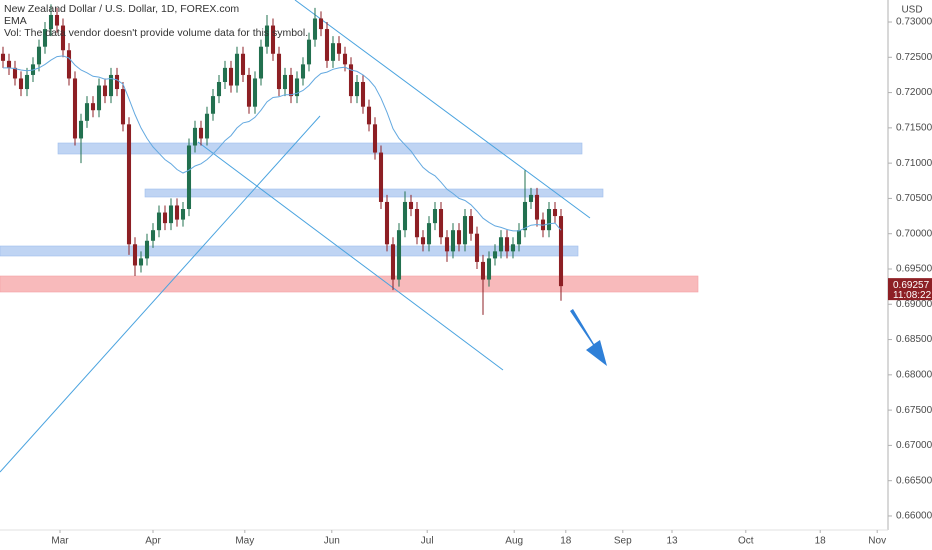  I want to click on y-tick-label: 0.73000, so click(914, 22).